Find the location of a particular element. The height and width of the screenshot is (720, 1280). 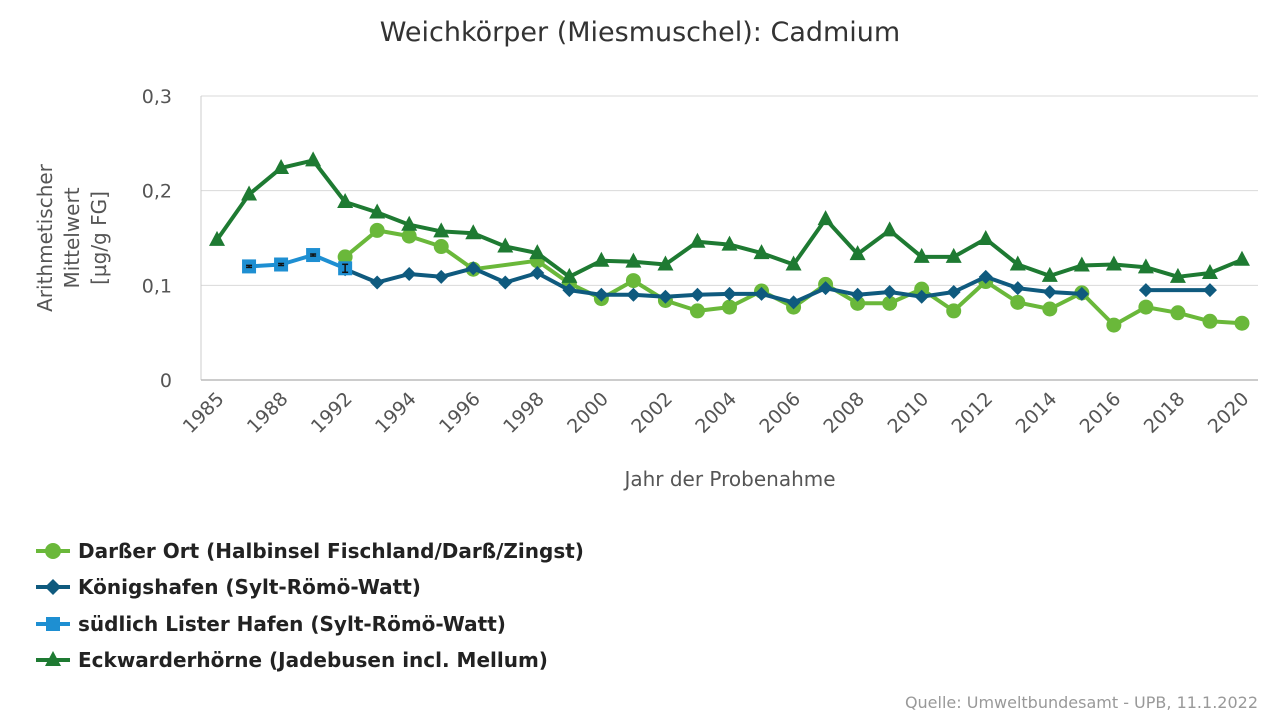

legend-label-lister-hafen: südlich Lister Hafen (Sylt-Römö-Watt) is located at coordinates (292, 624).